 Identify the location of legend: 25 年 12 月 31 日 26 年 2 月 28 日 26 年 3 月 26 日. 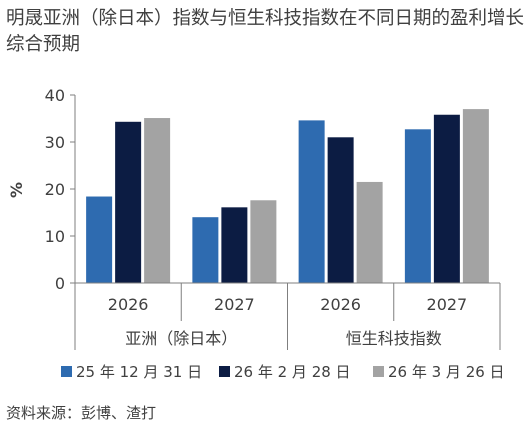
(283, 372).